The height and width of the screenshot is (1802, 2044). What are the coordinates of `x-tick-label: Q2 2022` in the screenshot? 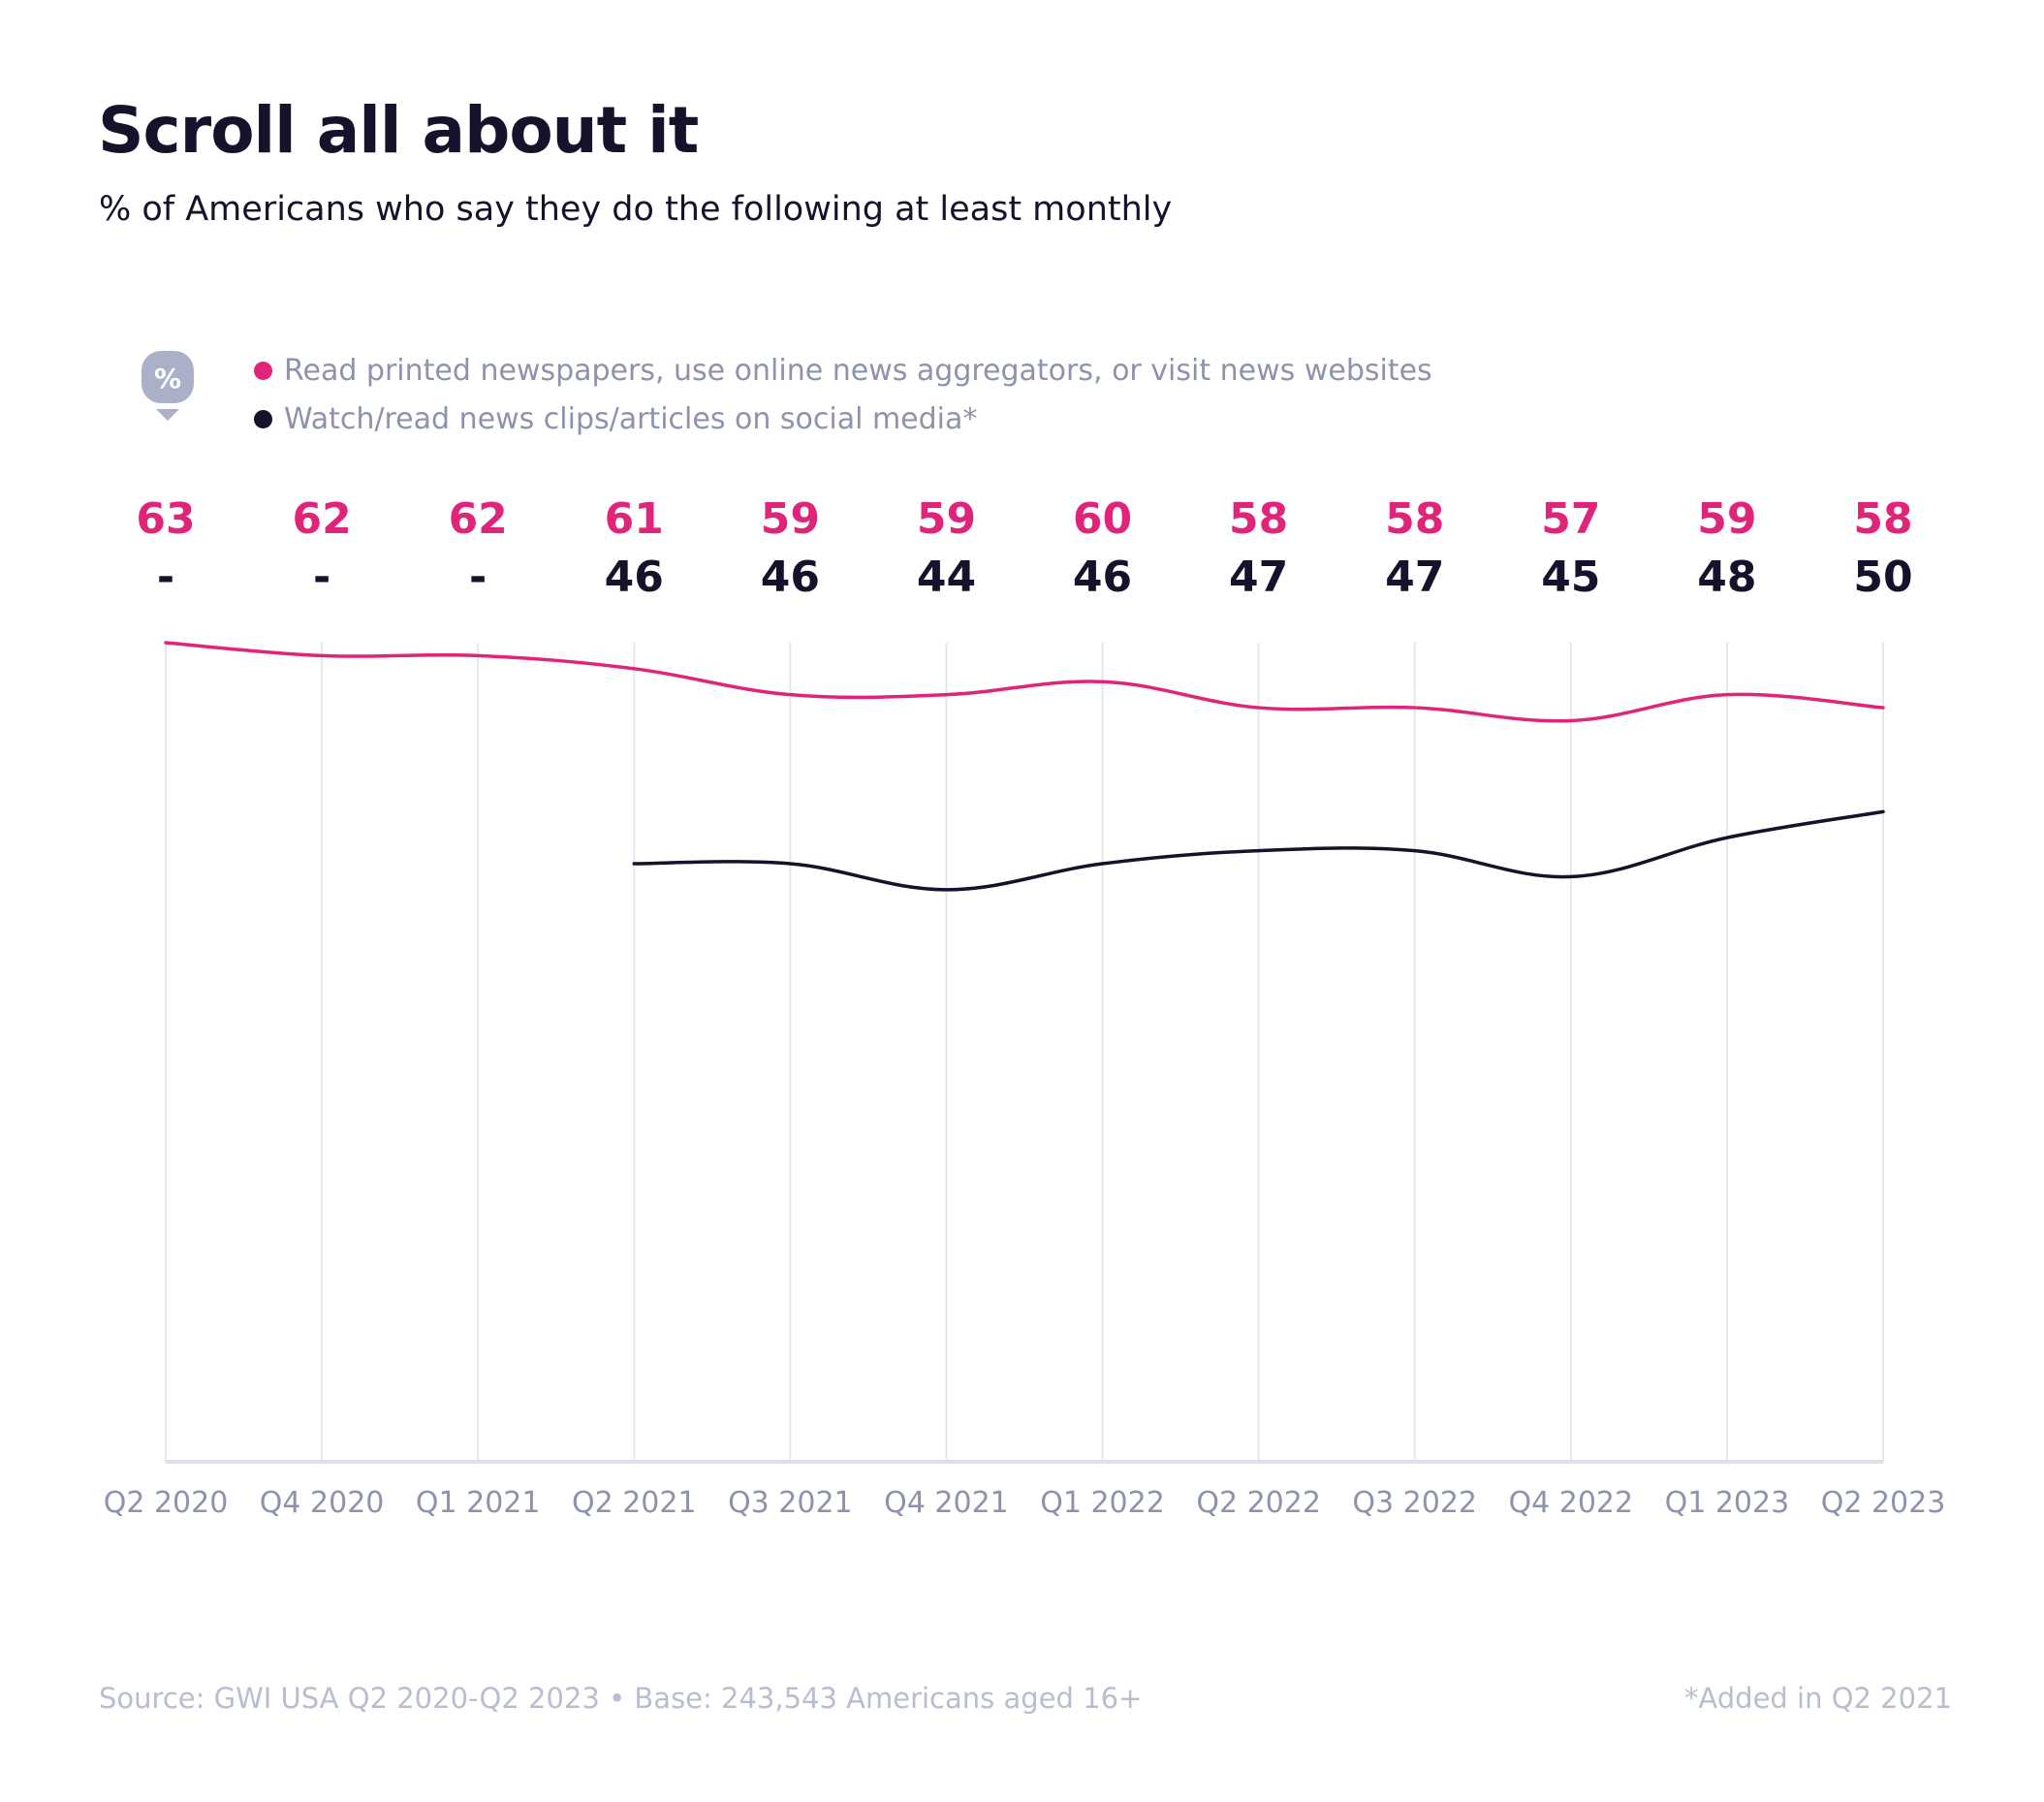 It's located at (1258, 1503).